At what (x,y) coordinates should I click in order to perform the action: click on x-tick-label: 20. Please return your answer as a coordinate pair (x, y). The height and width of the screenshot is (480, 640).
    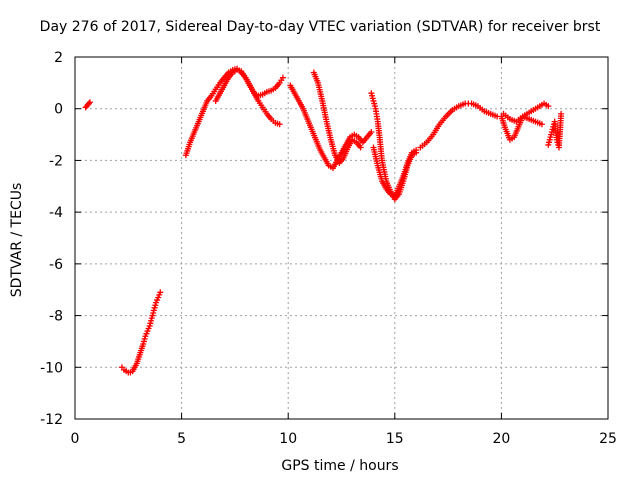
    Looking at the image, I should click on (501, 439).